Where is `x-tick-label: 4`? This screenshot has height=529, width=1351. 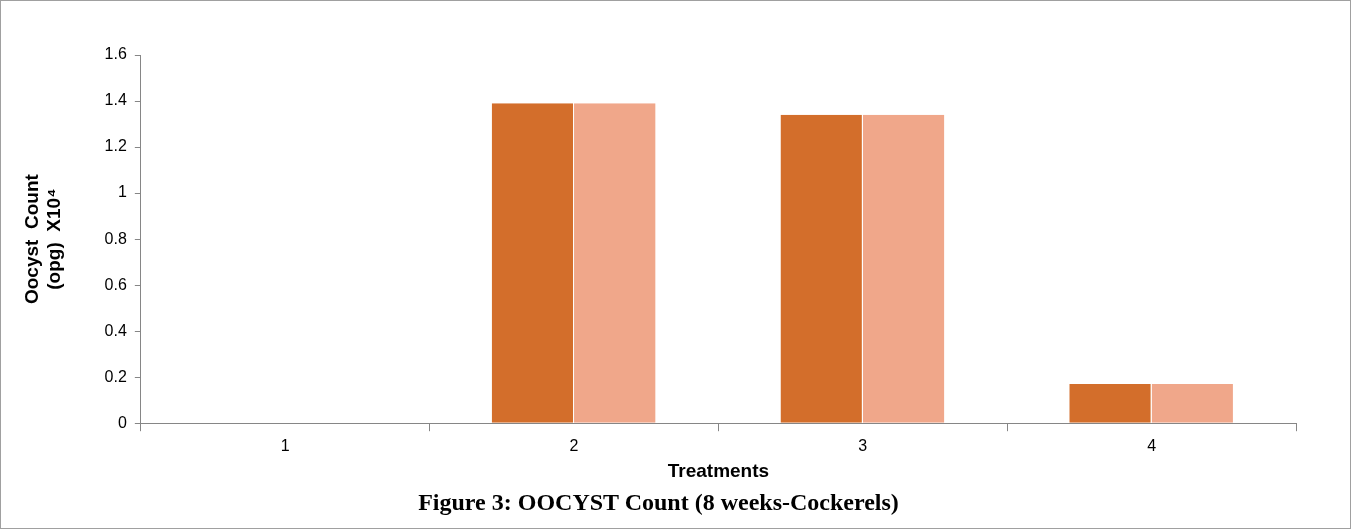 x-tick-label: 4 is located at coordinates (1152, 446).